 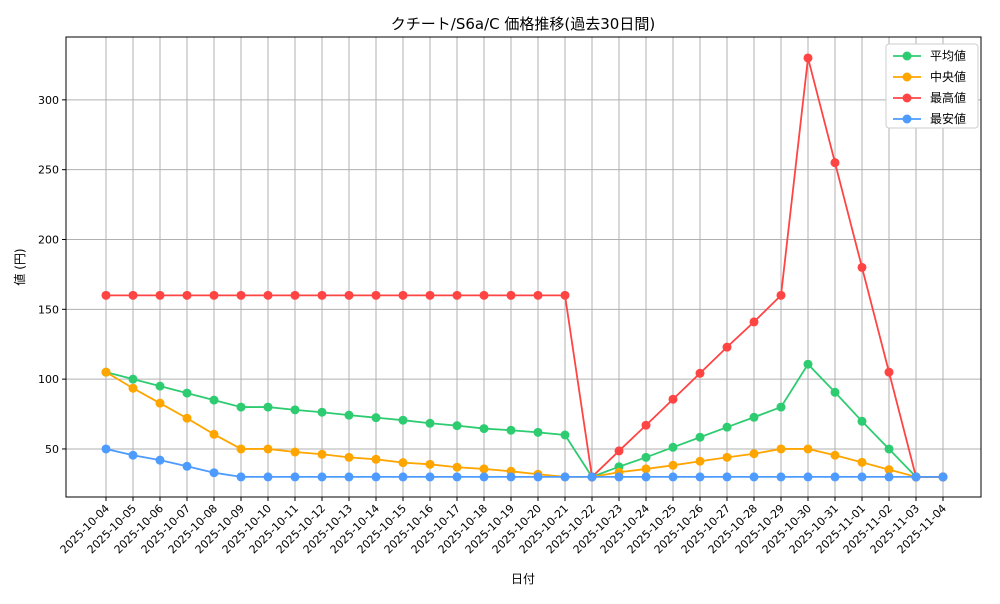 I want to click on legend-label: 最高値, so click(x=948, y=97).